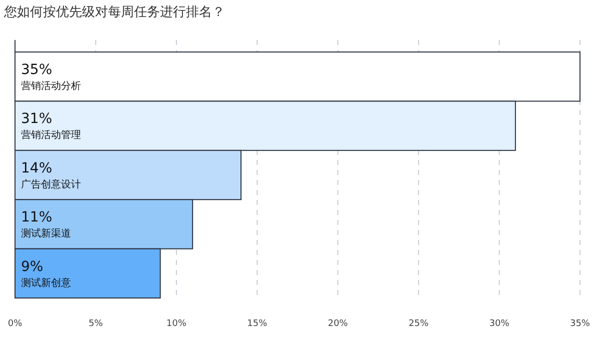 This screenshot has height=340, width=600. What do you see at coordinates (96, 324) in the screenshot?
I see `x-tick-label: 5%` at bounding box center [96, 324].